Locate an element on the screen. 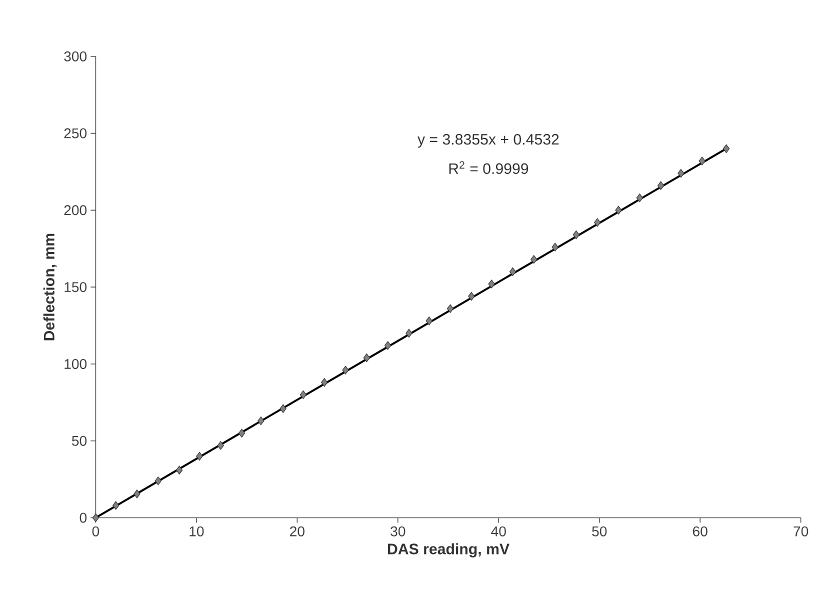 This screenshot has width=824, height=598. x-tick-label: 30 is located at coordinates (398, 531).